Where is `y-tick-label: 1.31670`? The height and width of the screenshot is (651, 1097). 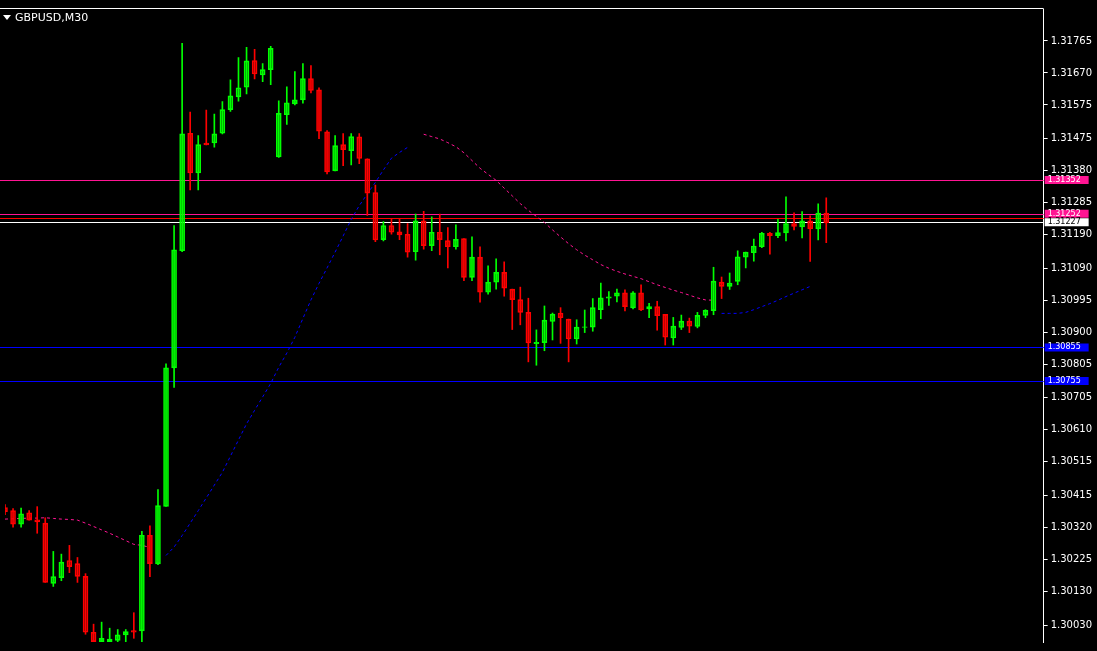
y-tick-label: 1.31670 is located at coordinates (1071, 72).